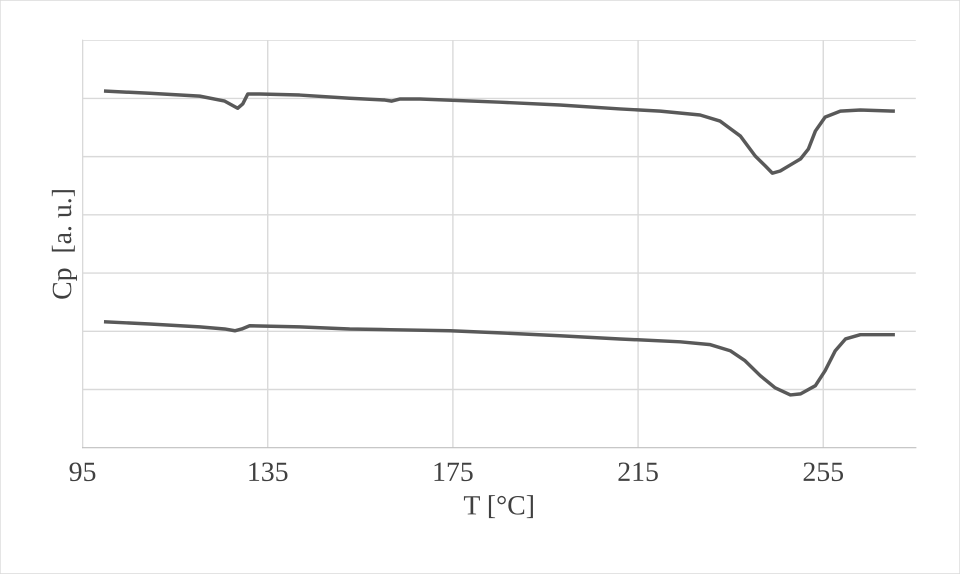  Describe the element at coordinates (823, 472) in the screenshot. I see `x-tick-label: 255` at that location.